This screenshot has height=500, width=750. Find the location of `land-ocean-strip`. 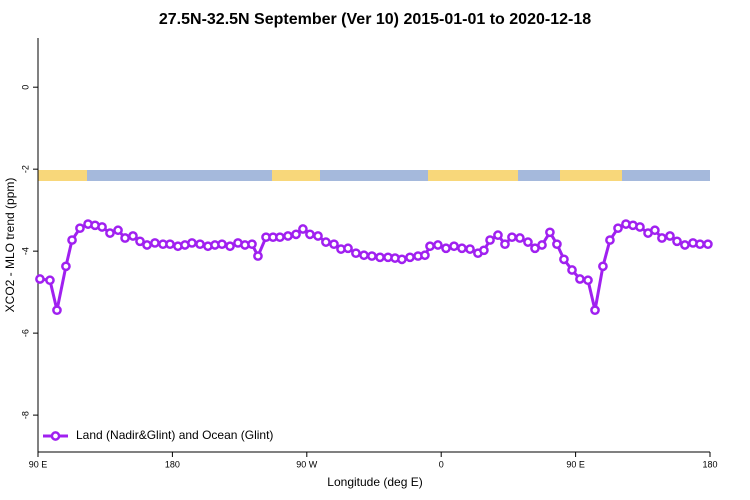

land-ocean-strip is located at coordinates (374, 175).